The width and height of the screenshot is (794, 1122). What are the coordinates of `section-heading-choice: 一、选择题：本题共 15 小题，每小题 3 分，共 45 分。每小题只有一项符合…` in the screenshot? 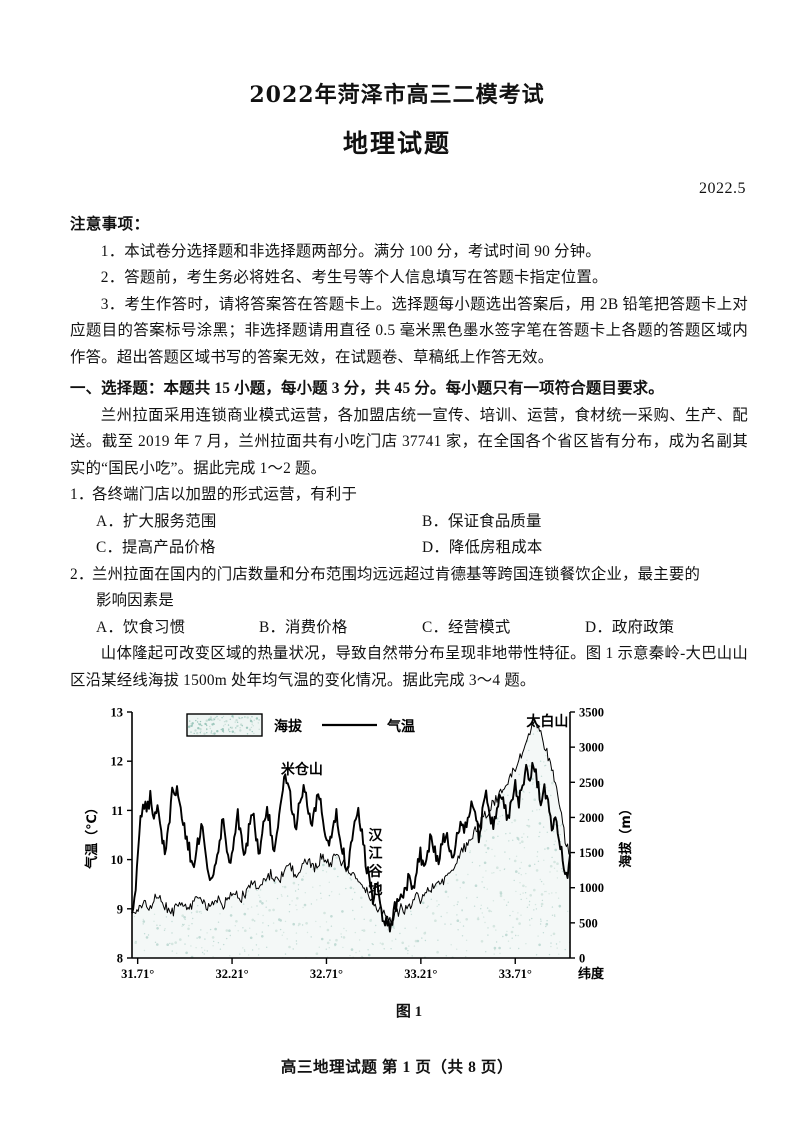 It's located at (367, 389).